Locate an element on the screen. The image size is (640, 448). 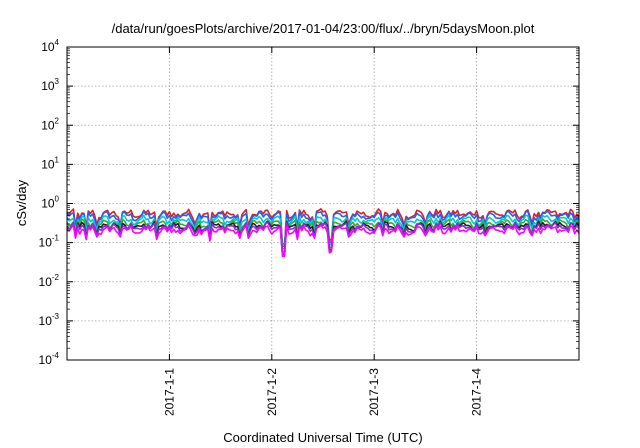
y-tick-label: 10⁻³ is located at coordinates (49, 320).